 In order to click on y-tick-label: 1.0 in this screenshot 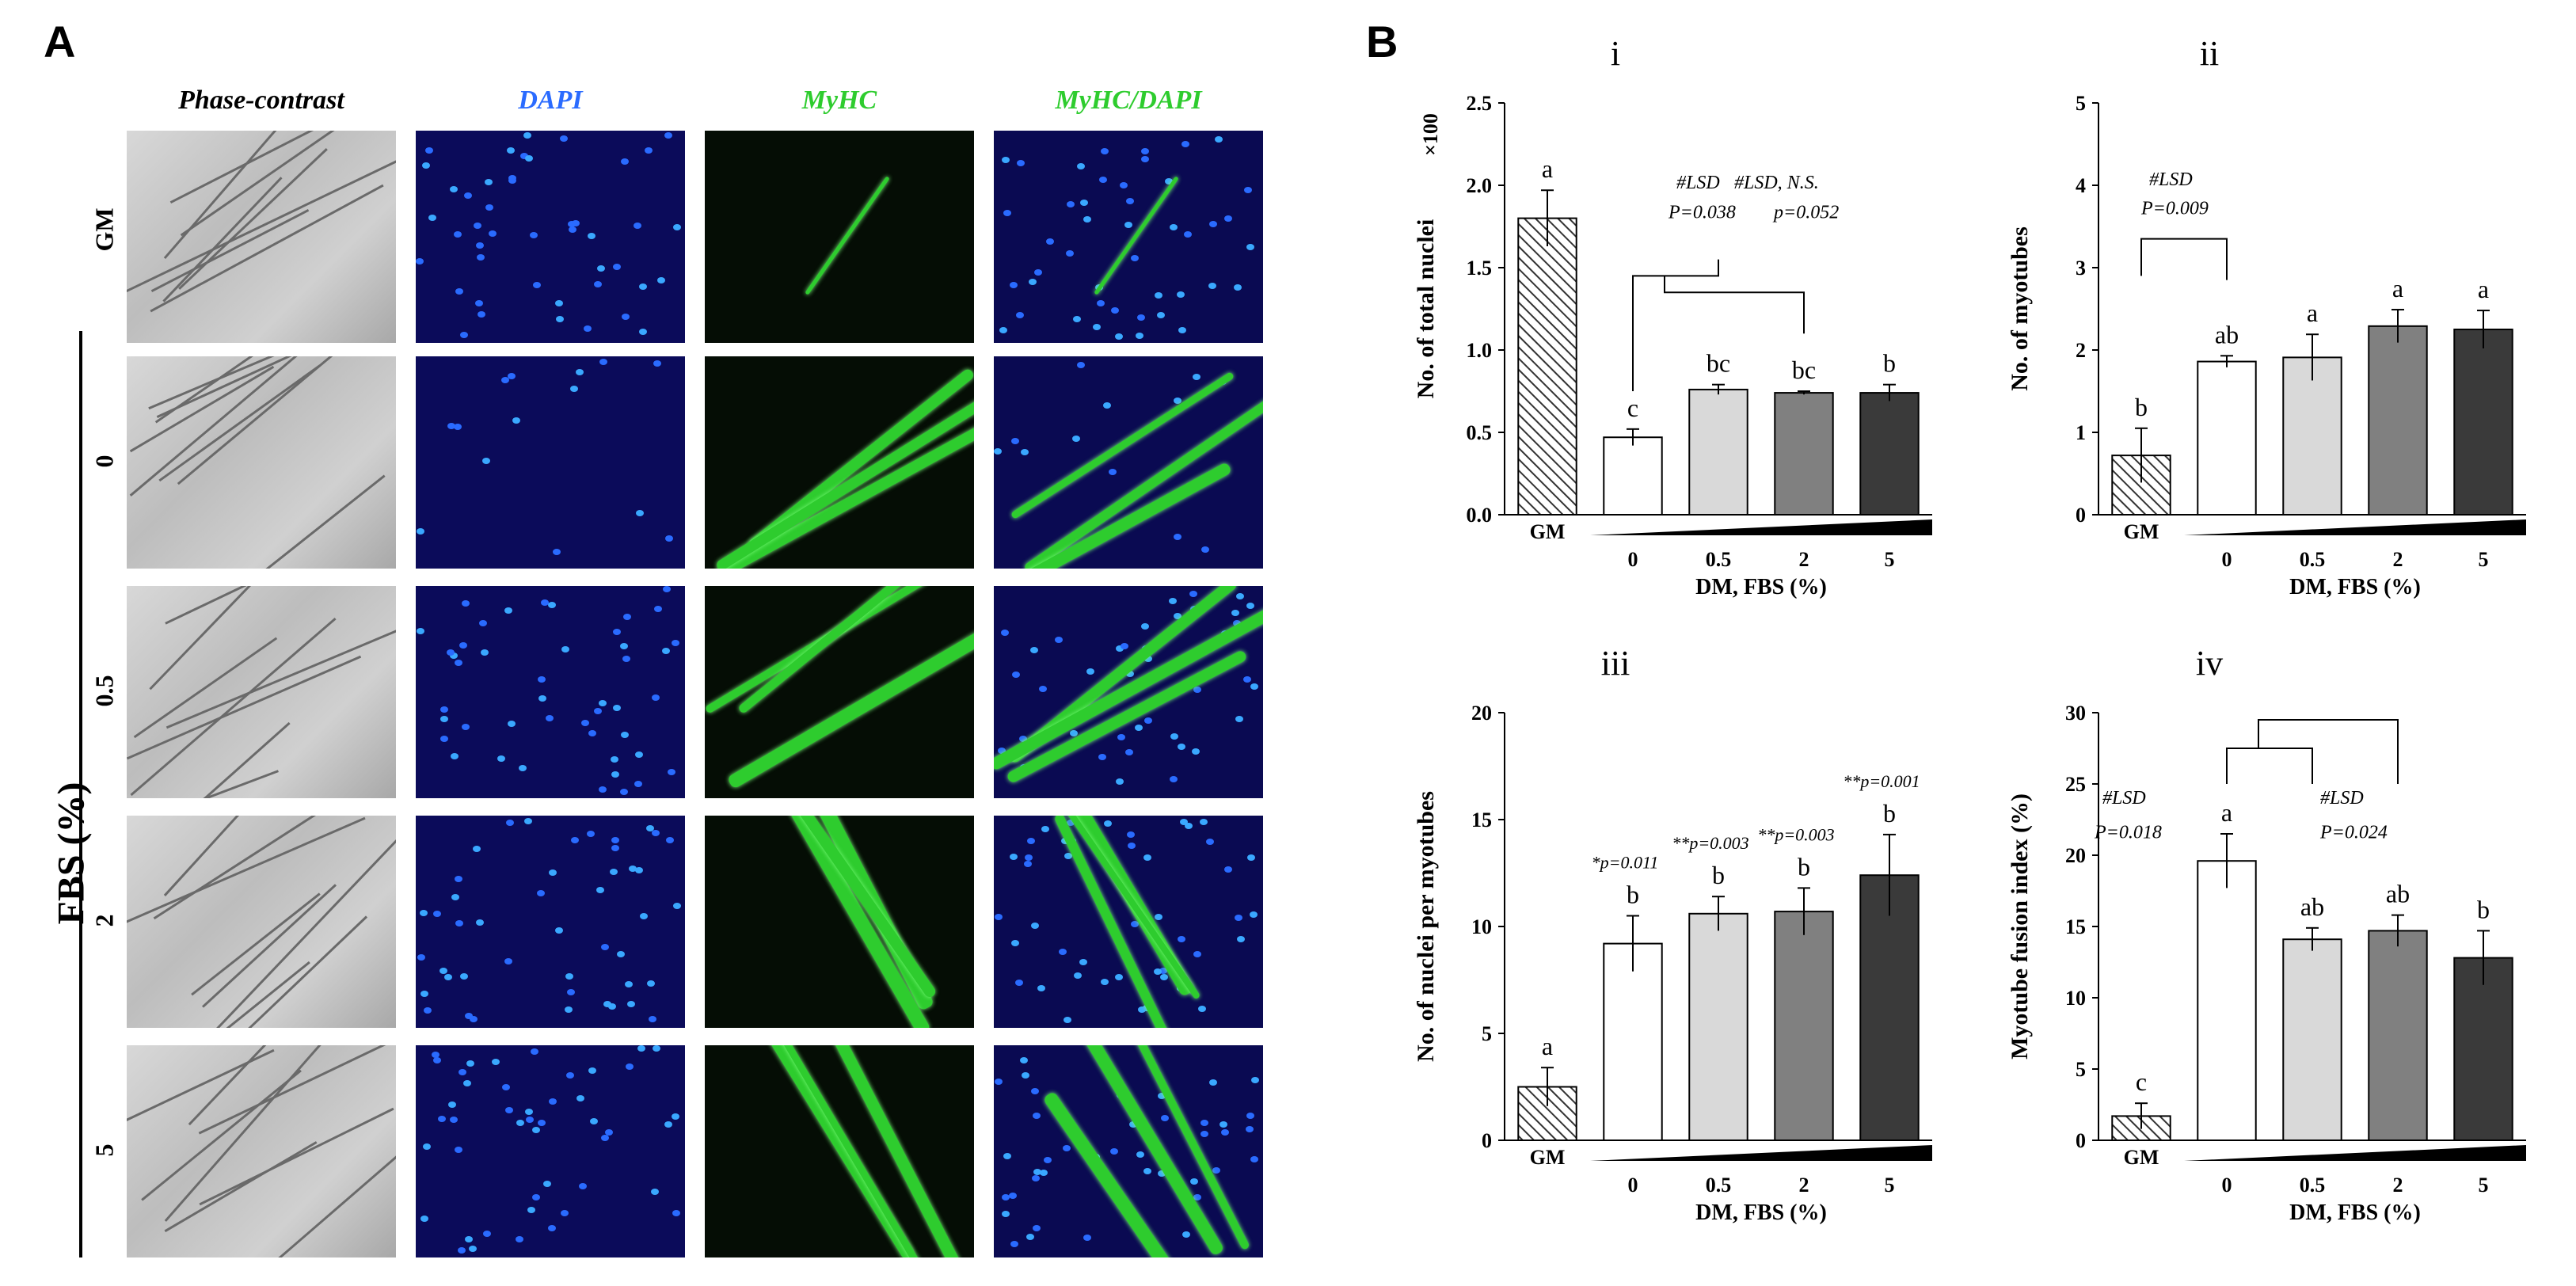, I will do `click(1480, 350)`.